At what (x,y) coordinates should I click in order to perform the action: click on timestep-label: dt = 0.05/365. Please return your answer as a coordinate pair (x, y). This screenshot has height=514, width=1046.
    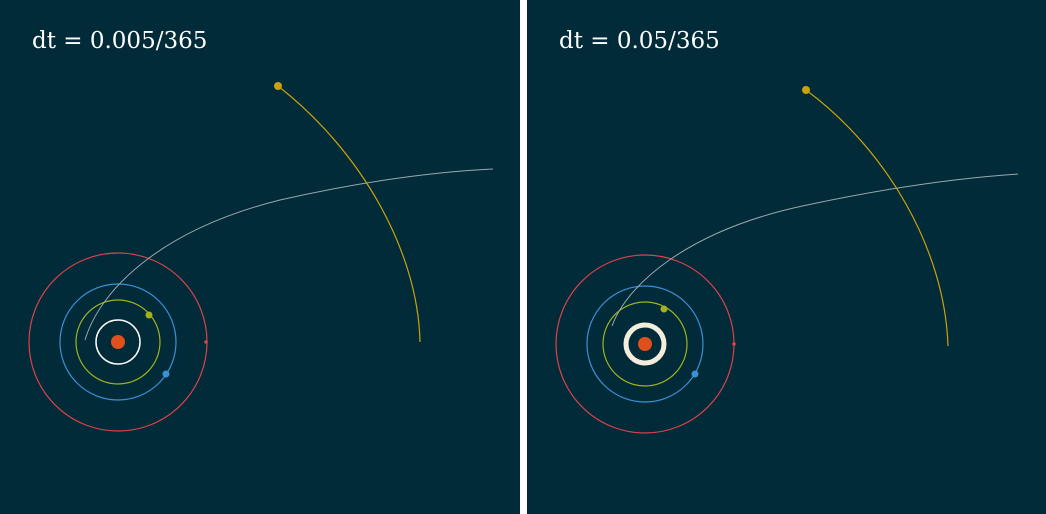
    Looking at the image, I should click on (639, 41).